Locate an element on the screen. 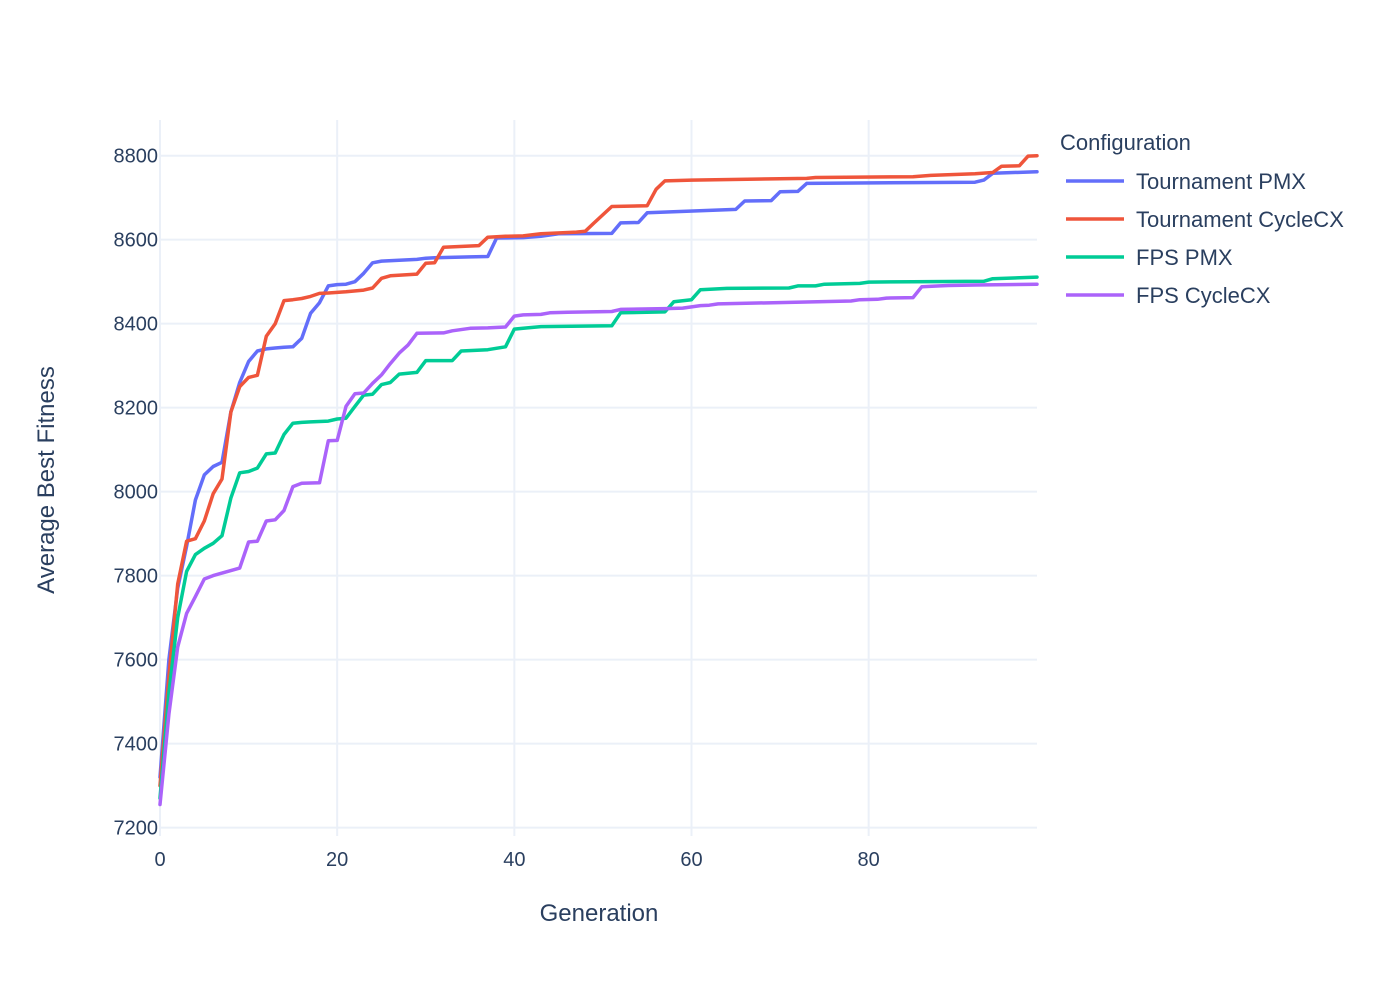  x-tick-label: 0 is located at coordinates (159, 860).